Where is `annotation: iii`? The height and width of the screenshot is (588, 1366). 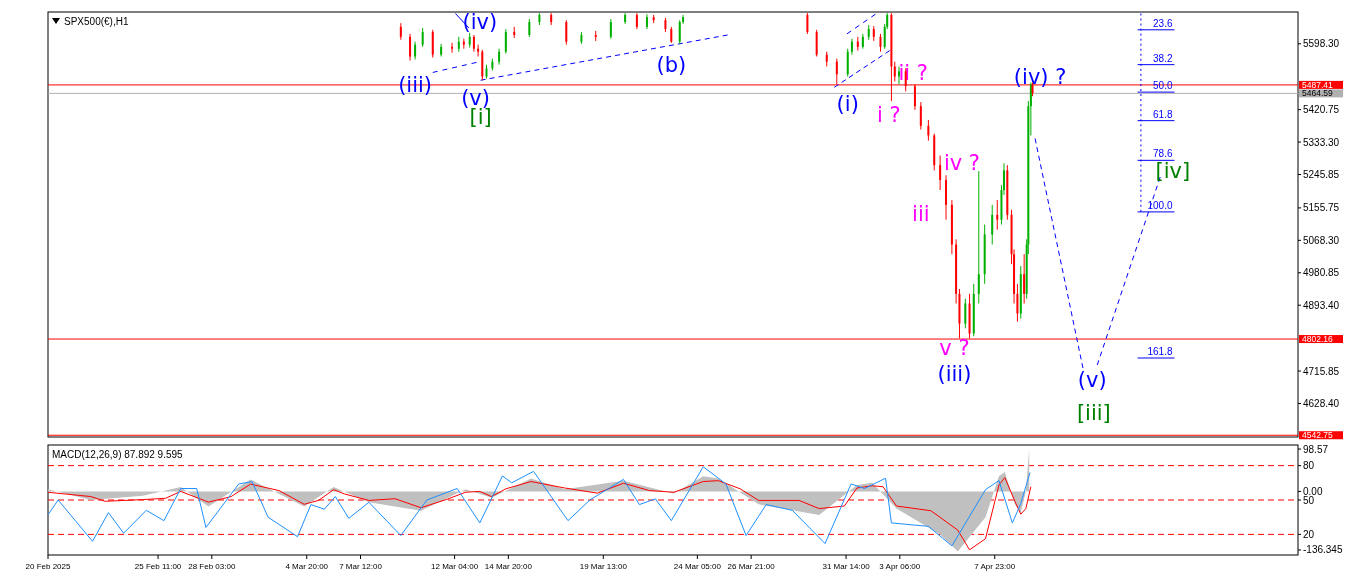 annotation: iii is located at coordinates (921, 214).